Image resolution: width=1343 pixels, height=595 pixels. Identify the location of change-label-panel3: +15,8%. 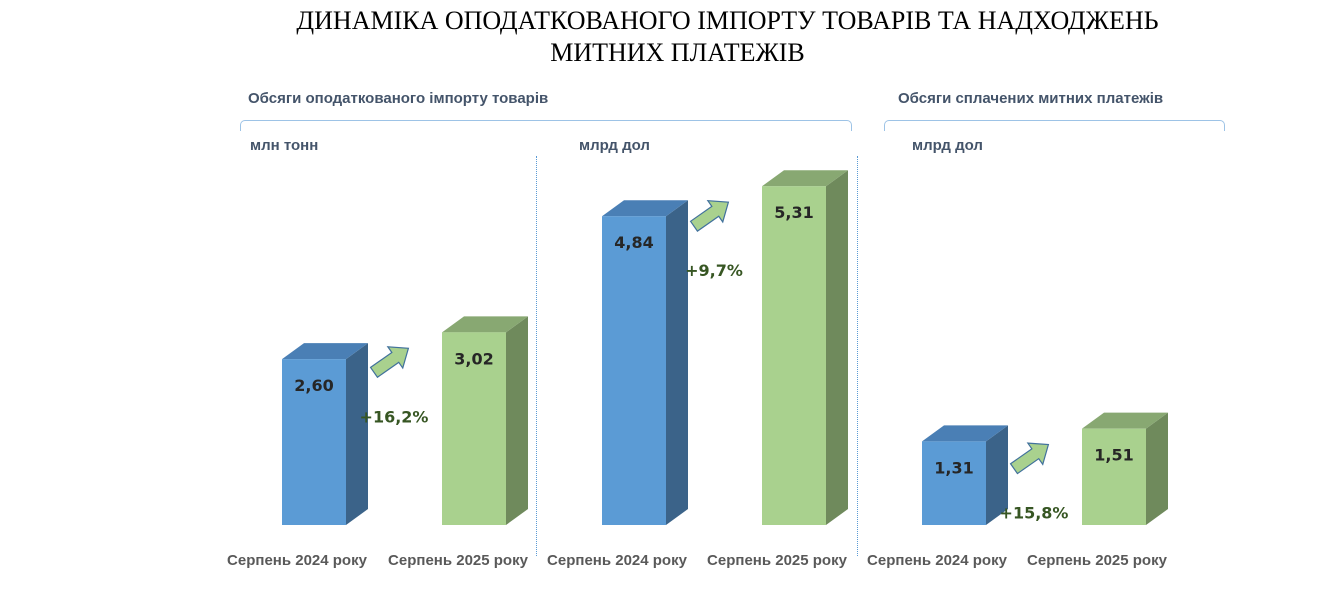
(1034, 513).